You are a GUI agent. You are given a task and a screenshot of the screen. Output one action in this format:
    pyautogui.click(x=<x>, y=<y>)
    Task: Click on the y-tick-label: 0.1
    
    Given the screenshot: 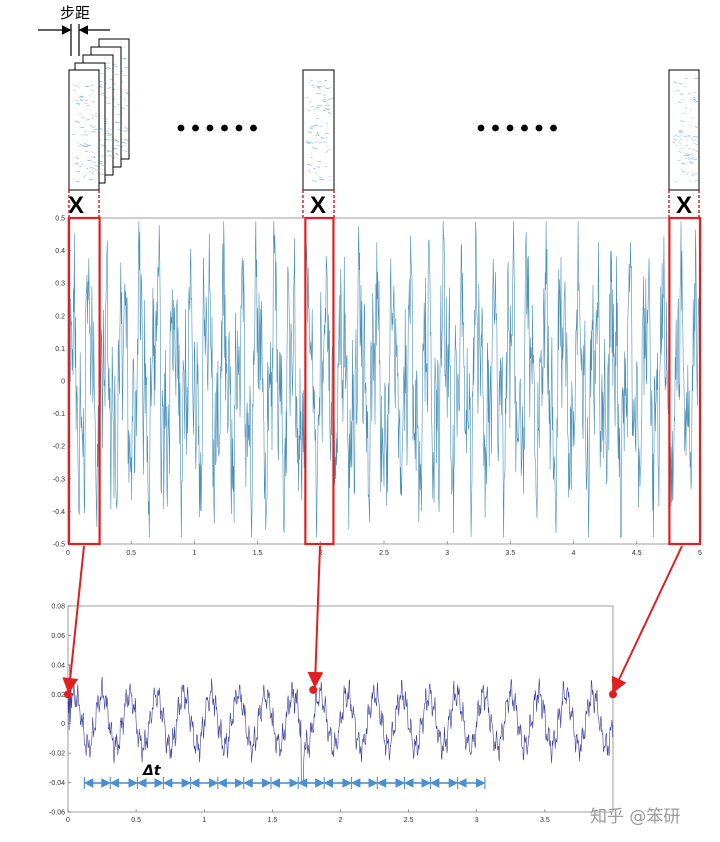 What is the action you would take?
    pyautogui.click(x=60, y=349)
    